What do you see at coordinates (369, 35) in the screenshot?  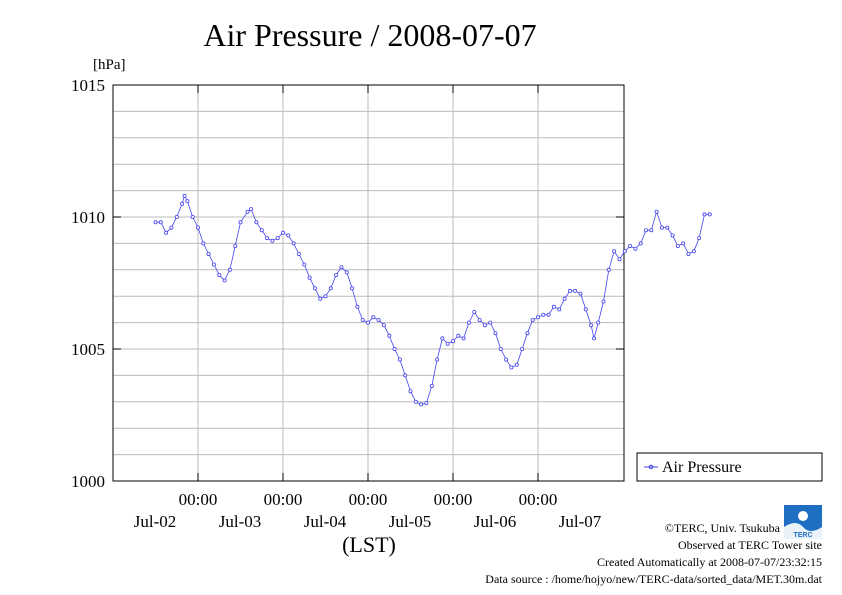 I see `chart-title: Air Pressure / 2008-07-07` at bounding box center [369, 35].